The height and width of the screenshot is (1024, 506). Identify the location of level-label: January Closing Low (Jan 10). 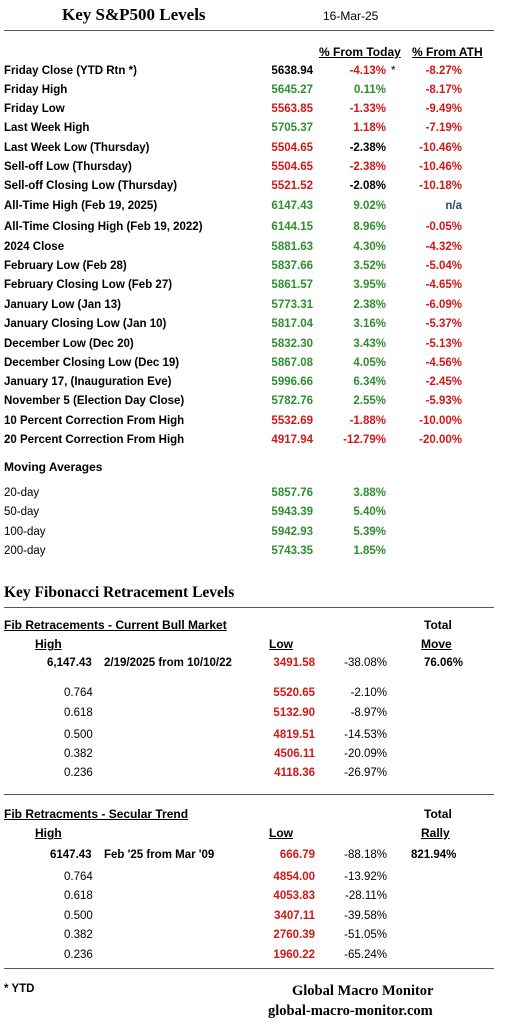
(85, 324).